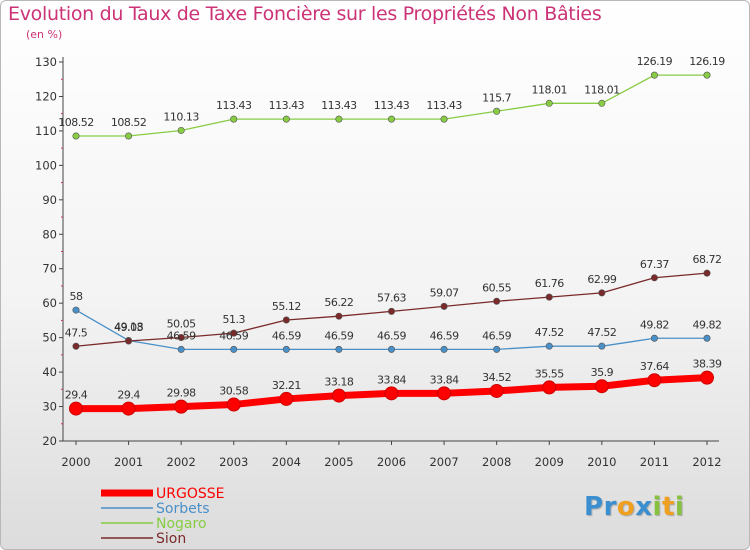 The height and width of the screenshot is (550, 750). I want to click on legend-label: URGOSSE, so click(190, 494).